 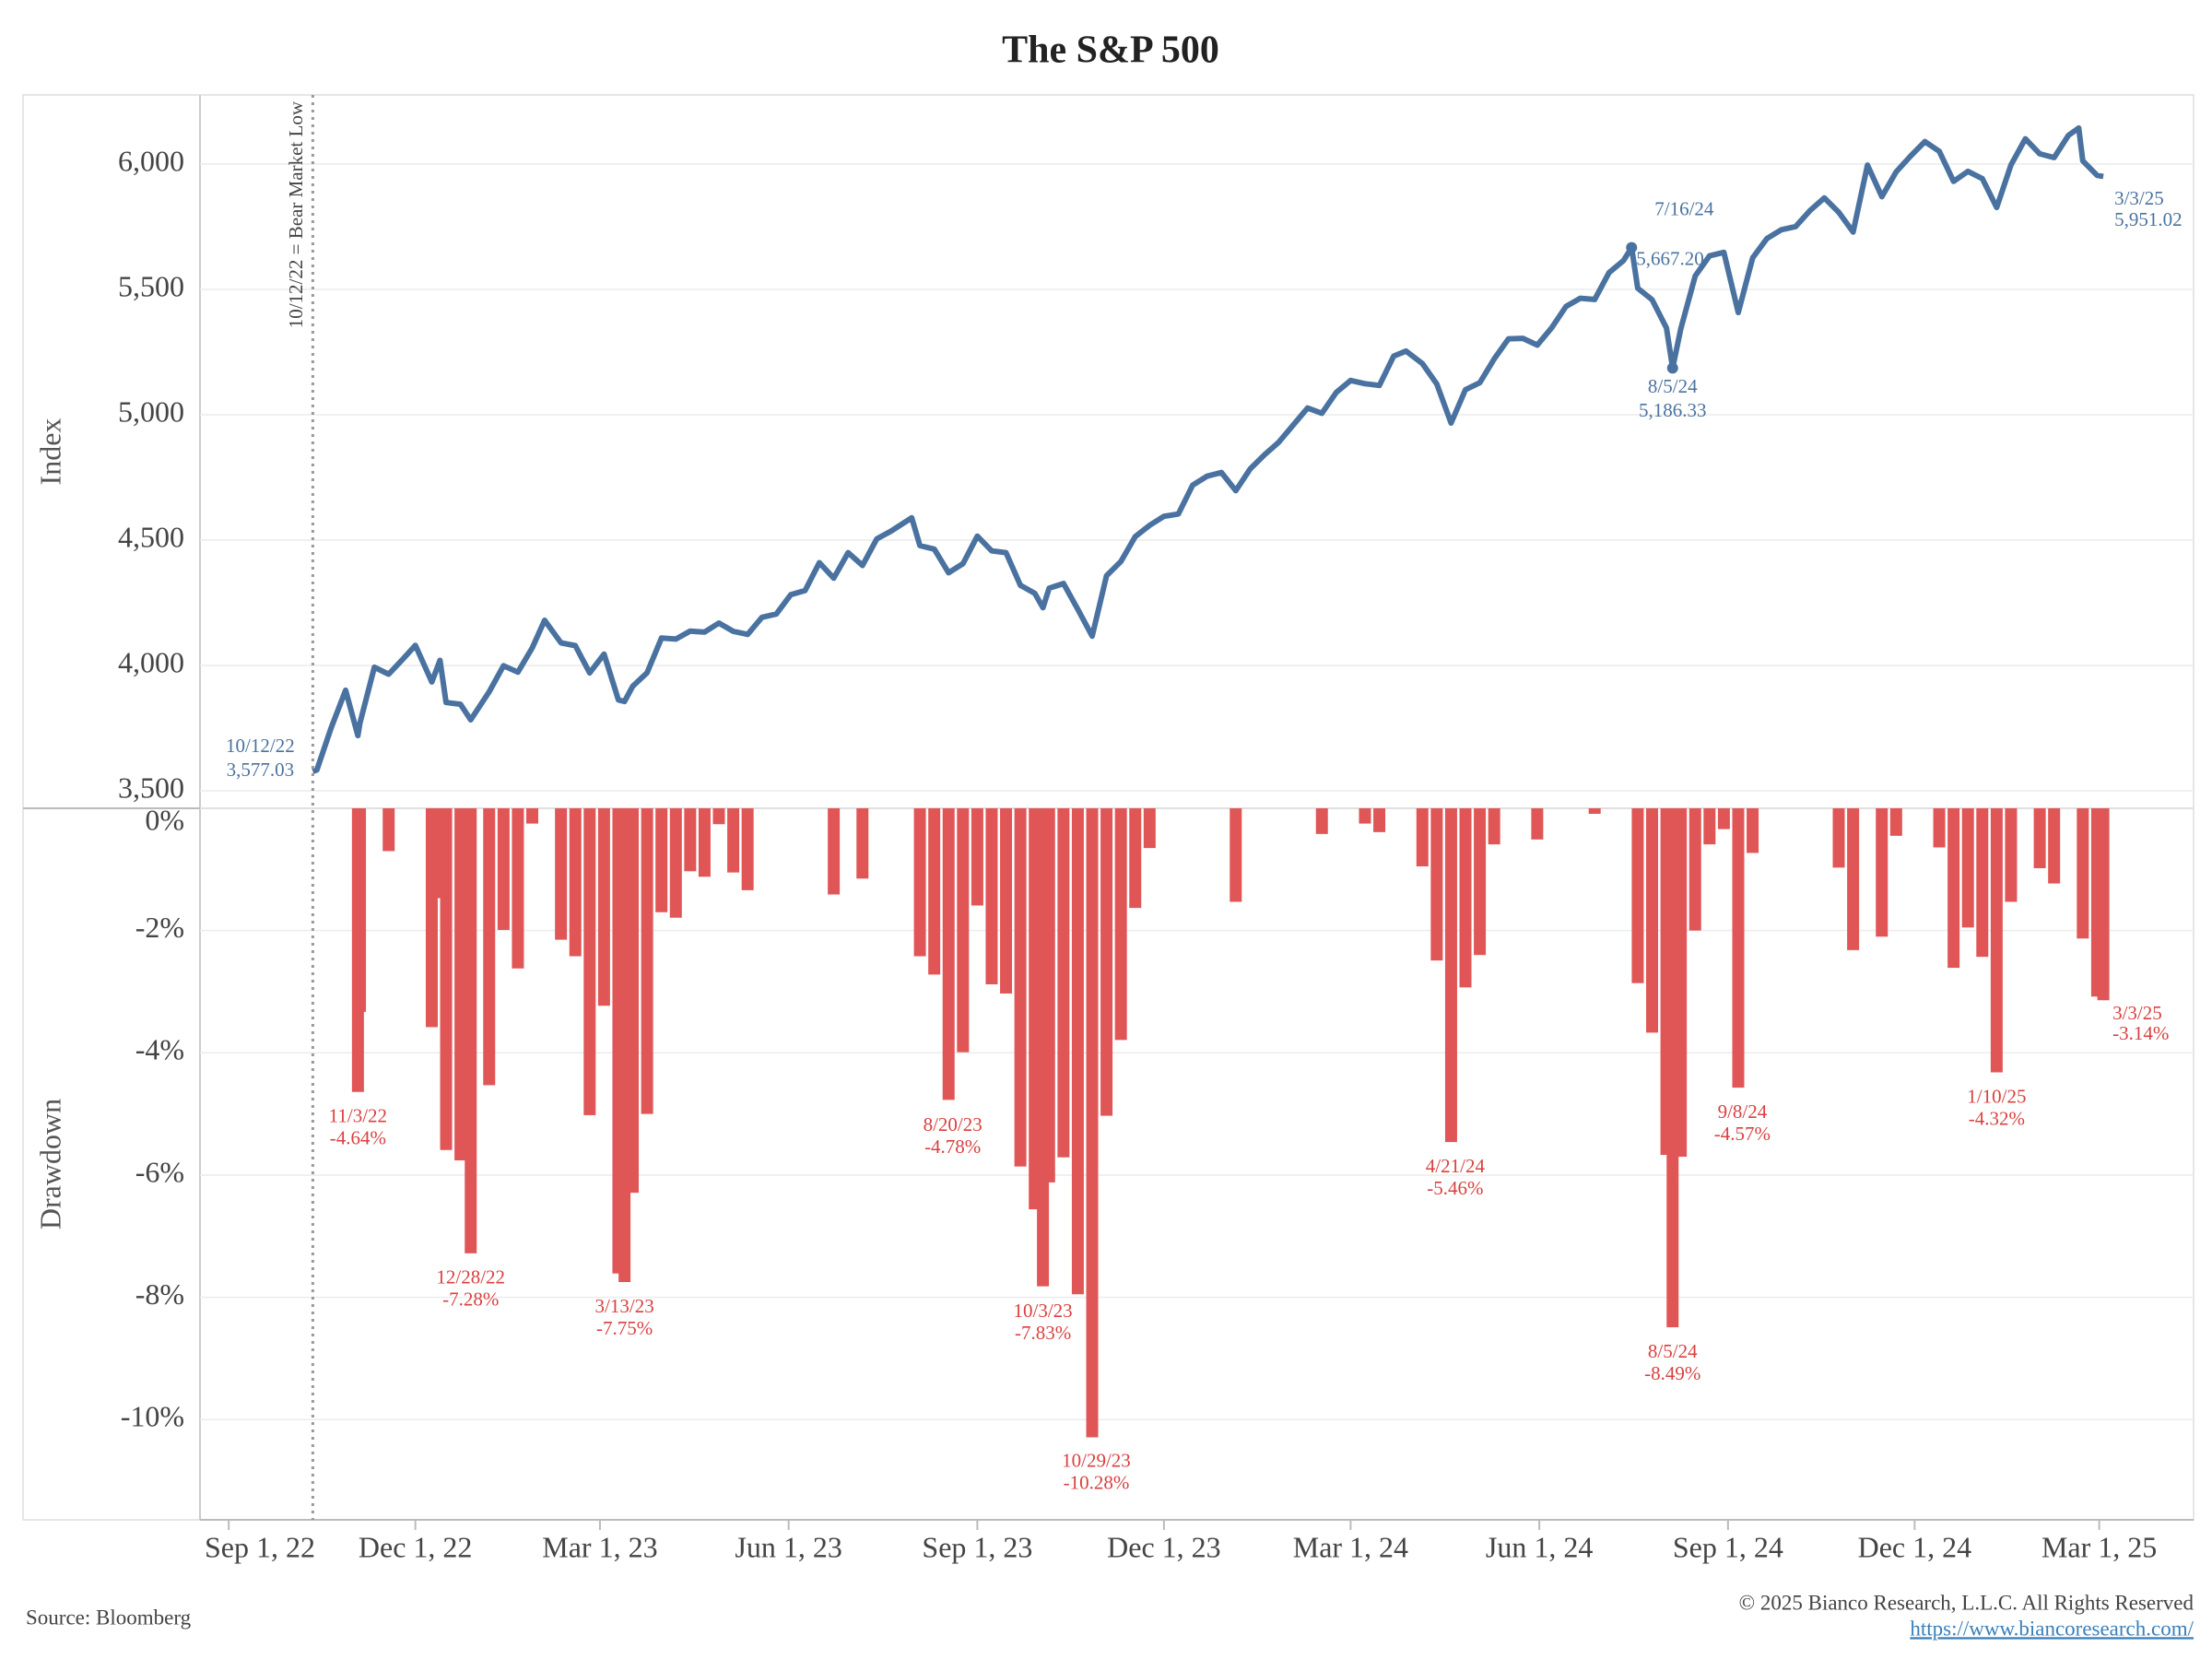 I want to click on annotation-value: 5,951.02, so click(x=2148, y=219).